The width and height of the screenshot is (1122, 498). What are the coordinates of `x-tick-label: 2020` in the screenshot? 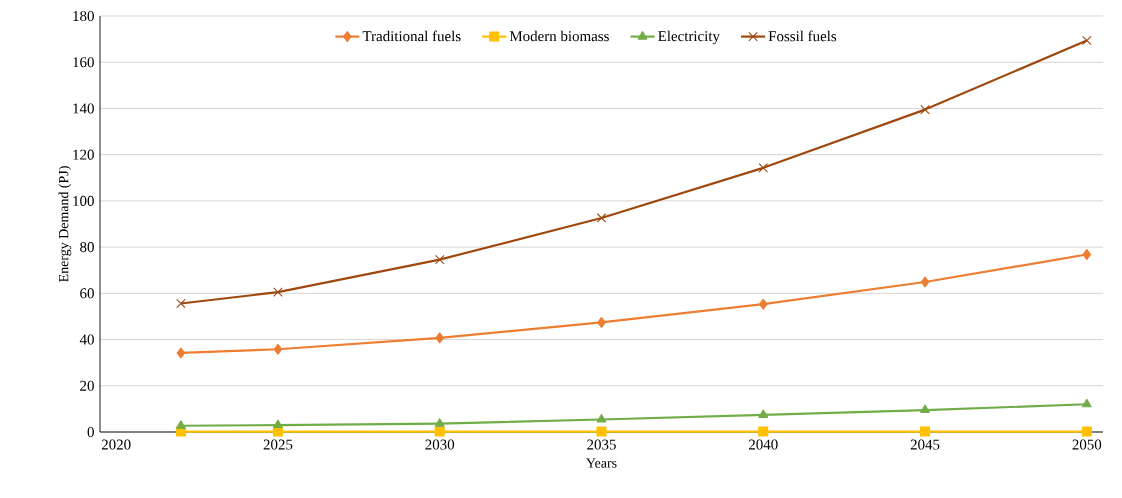 It's located at (116, 444).